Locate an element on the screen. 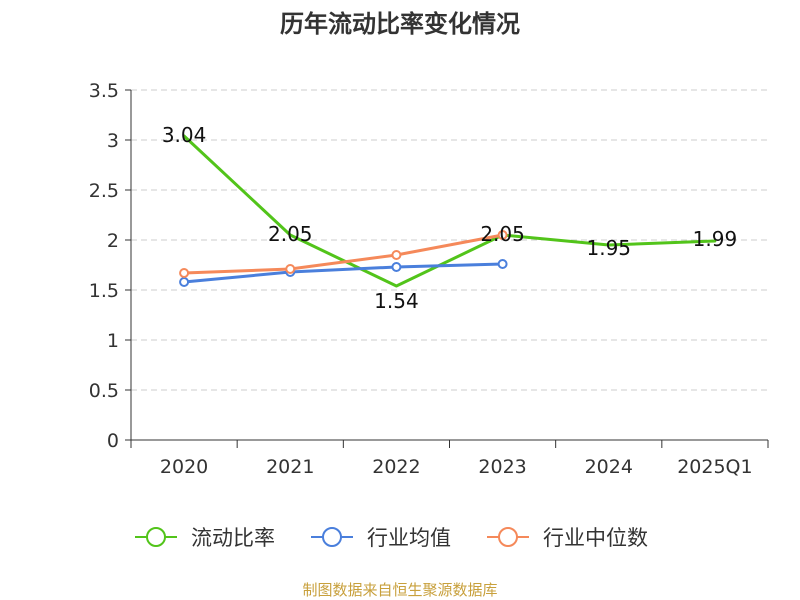 This screenshot has height=600, width=800. y-tick-label: 1.5 is located at coordinates (104, 291).